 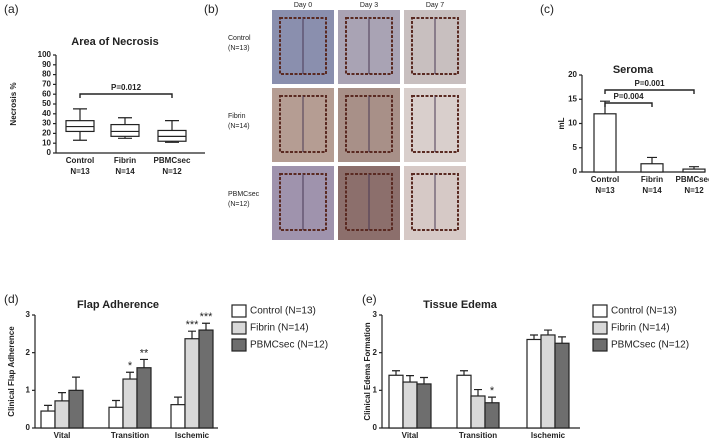 What do you see at coordinates (46, 84) in the screenshot?
I see `y-tick-label: 70` at bounding box center [46, 84].